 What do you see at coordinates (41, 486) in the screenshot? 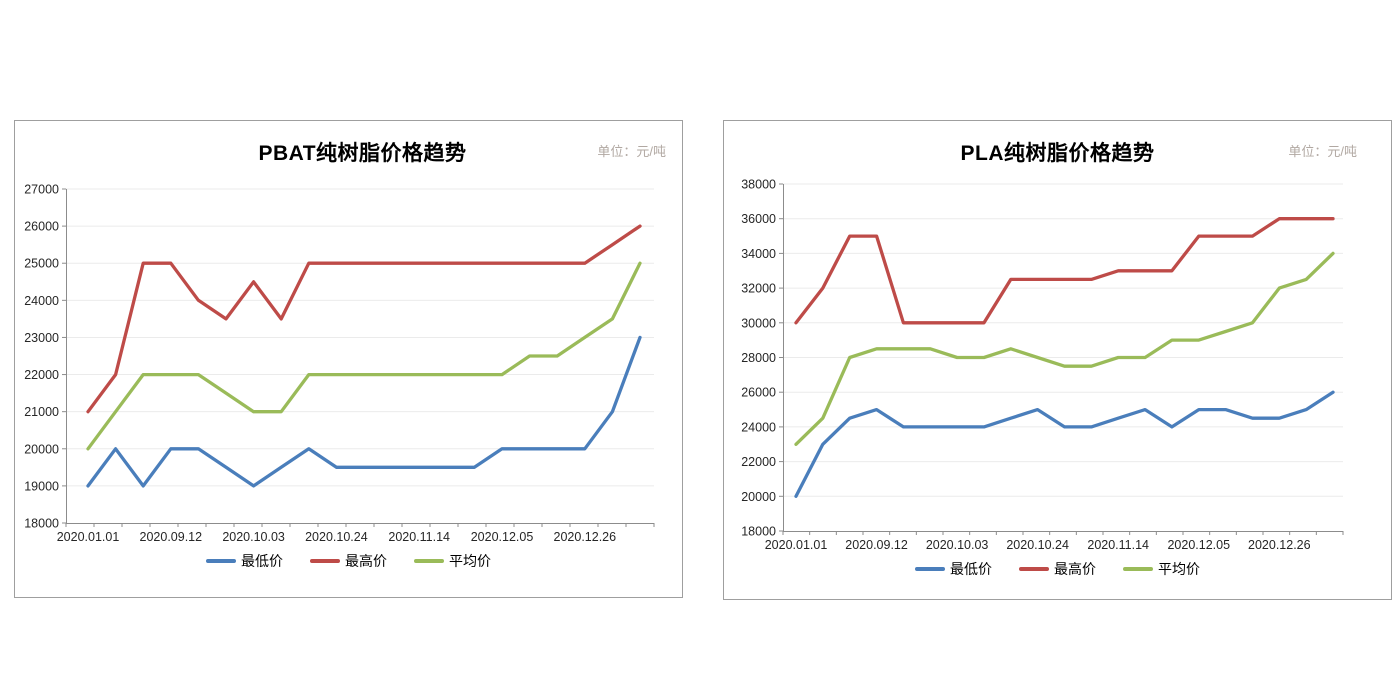
I see `svg-text: 19000` at bounding box center [41, 486].